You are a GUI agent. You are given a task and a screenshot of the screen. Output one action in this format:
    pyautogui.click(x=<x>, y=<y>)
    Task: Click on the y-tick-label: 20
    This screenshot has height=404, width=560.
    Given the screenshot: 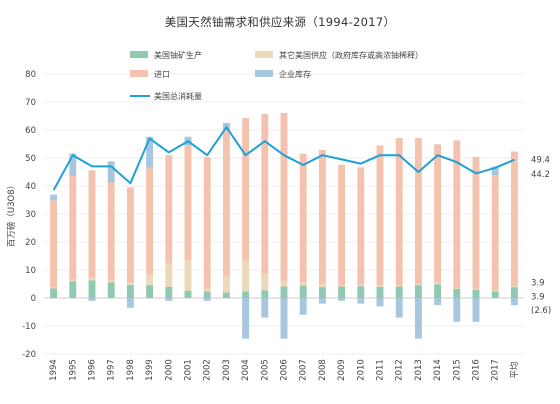 What is the action you would take?
    pyautogui.click(x=30, y=243)
    